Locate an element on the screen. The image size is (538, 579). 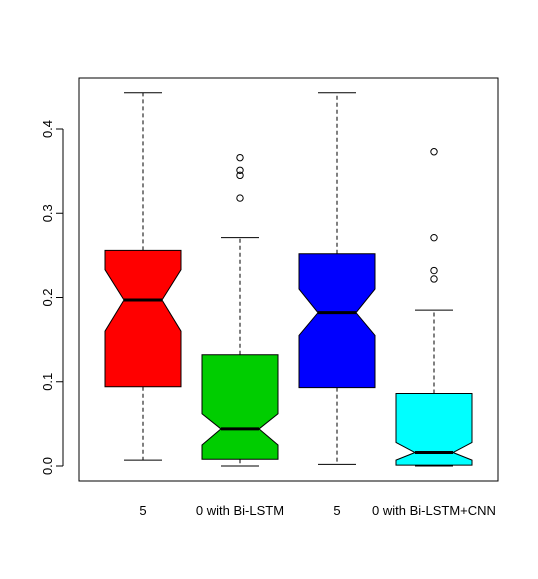
x-axis-labels: 5 0 with Bi-LSTM 5 0 with Bi-LSTM+CNN is located at coordinates (317, 510).